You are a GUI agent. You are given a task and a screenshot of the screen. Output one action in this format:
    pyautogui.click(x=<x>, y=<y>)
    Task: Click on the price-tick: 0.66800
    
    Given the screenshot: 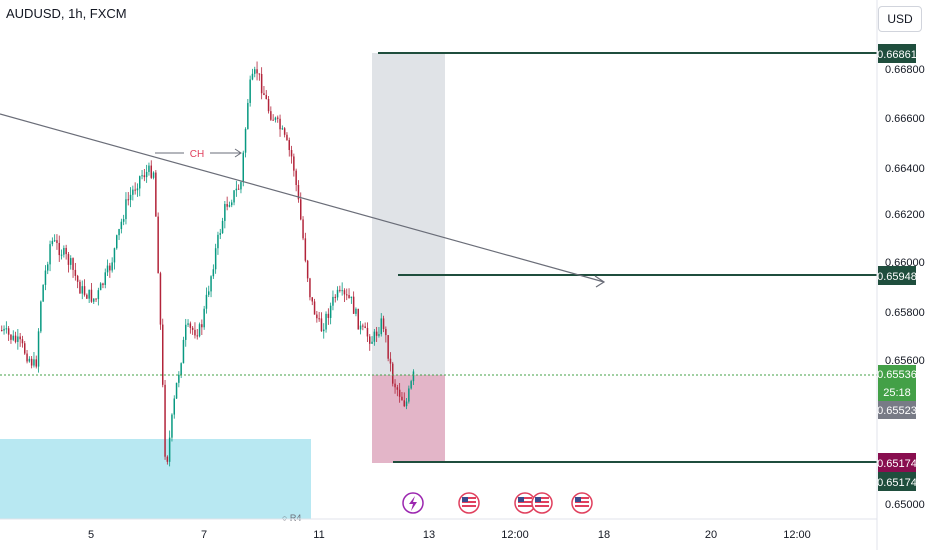 What is the action you would take?
    pyautogui.click(x=905, y=70)
    